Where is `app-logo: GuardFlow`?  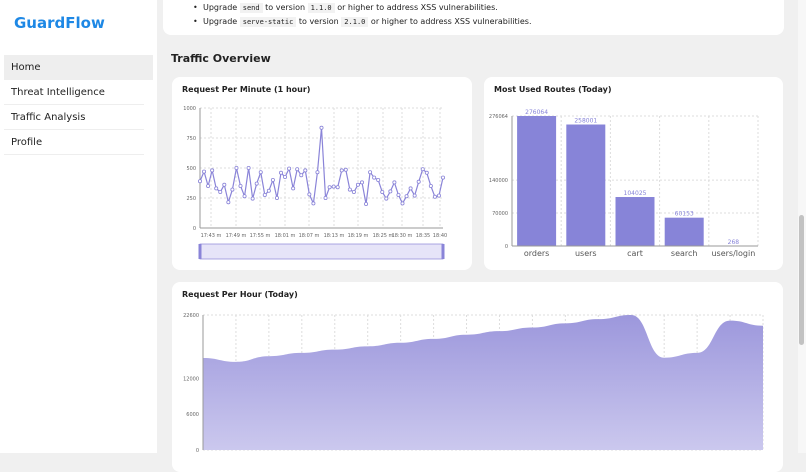 app-logo: GuardFlow is located at coordinates (59, 23).